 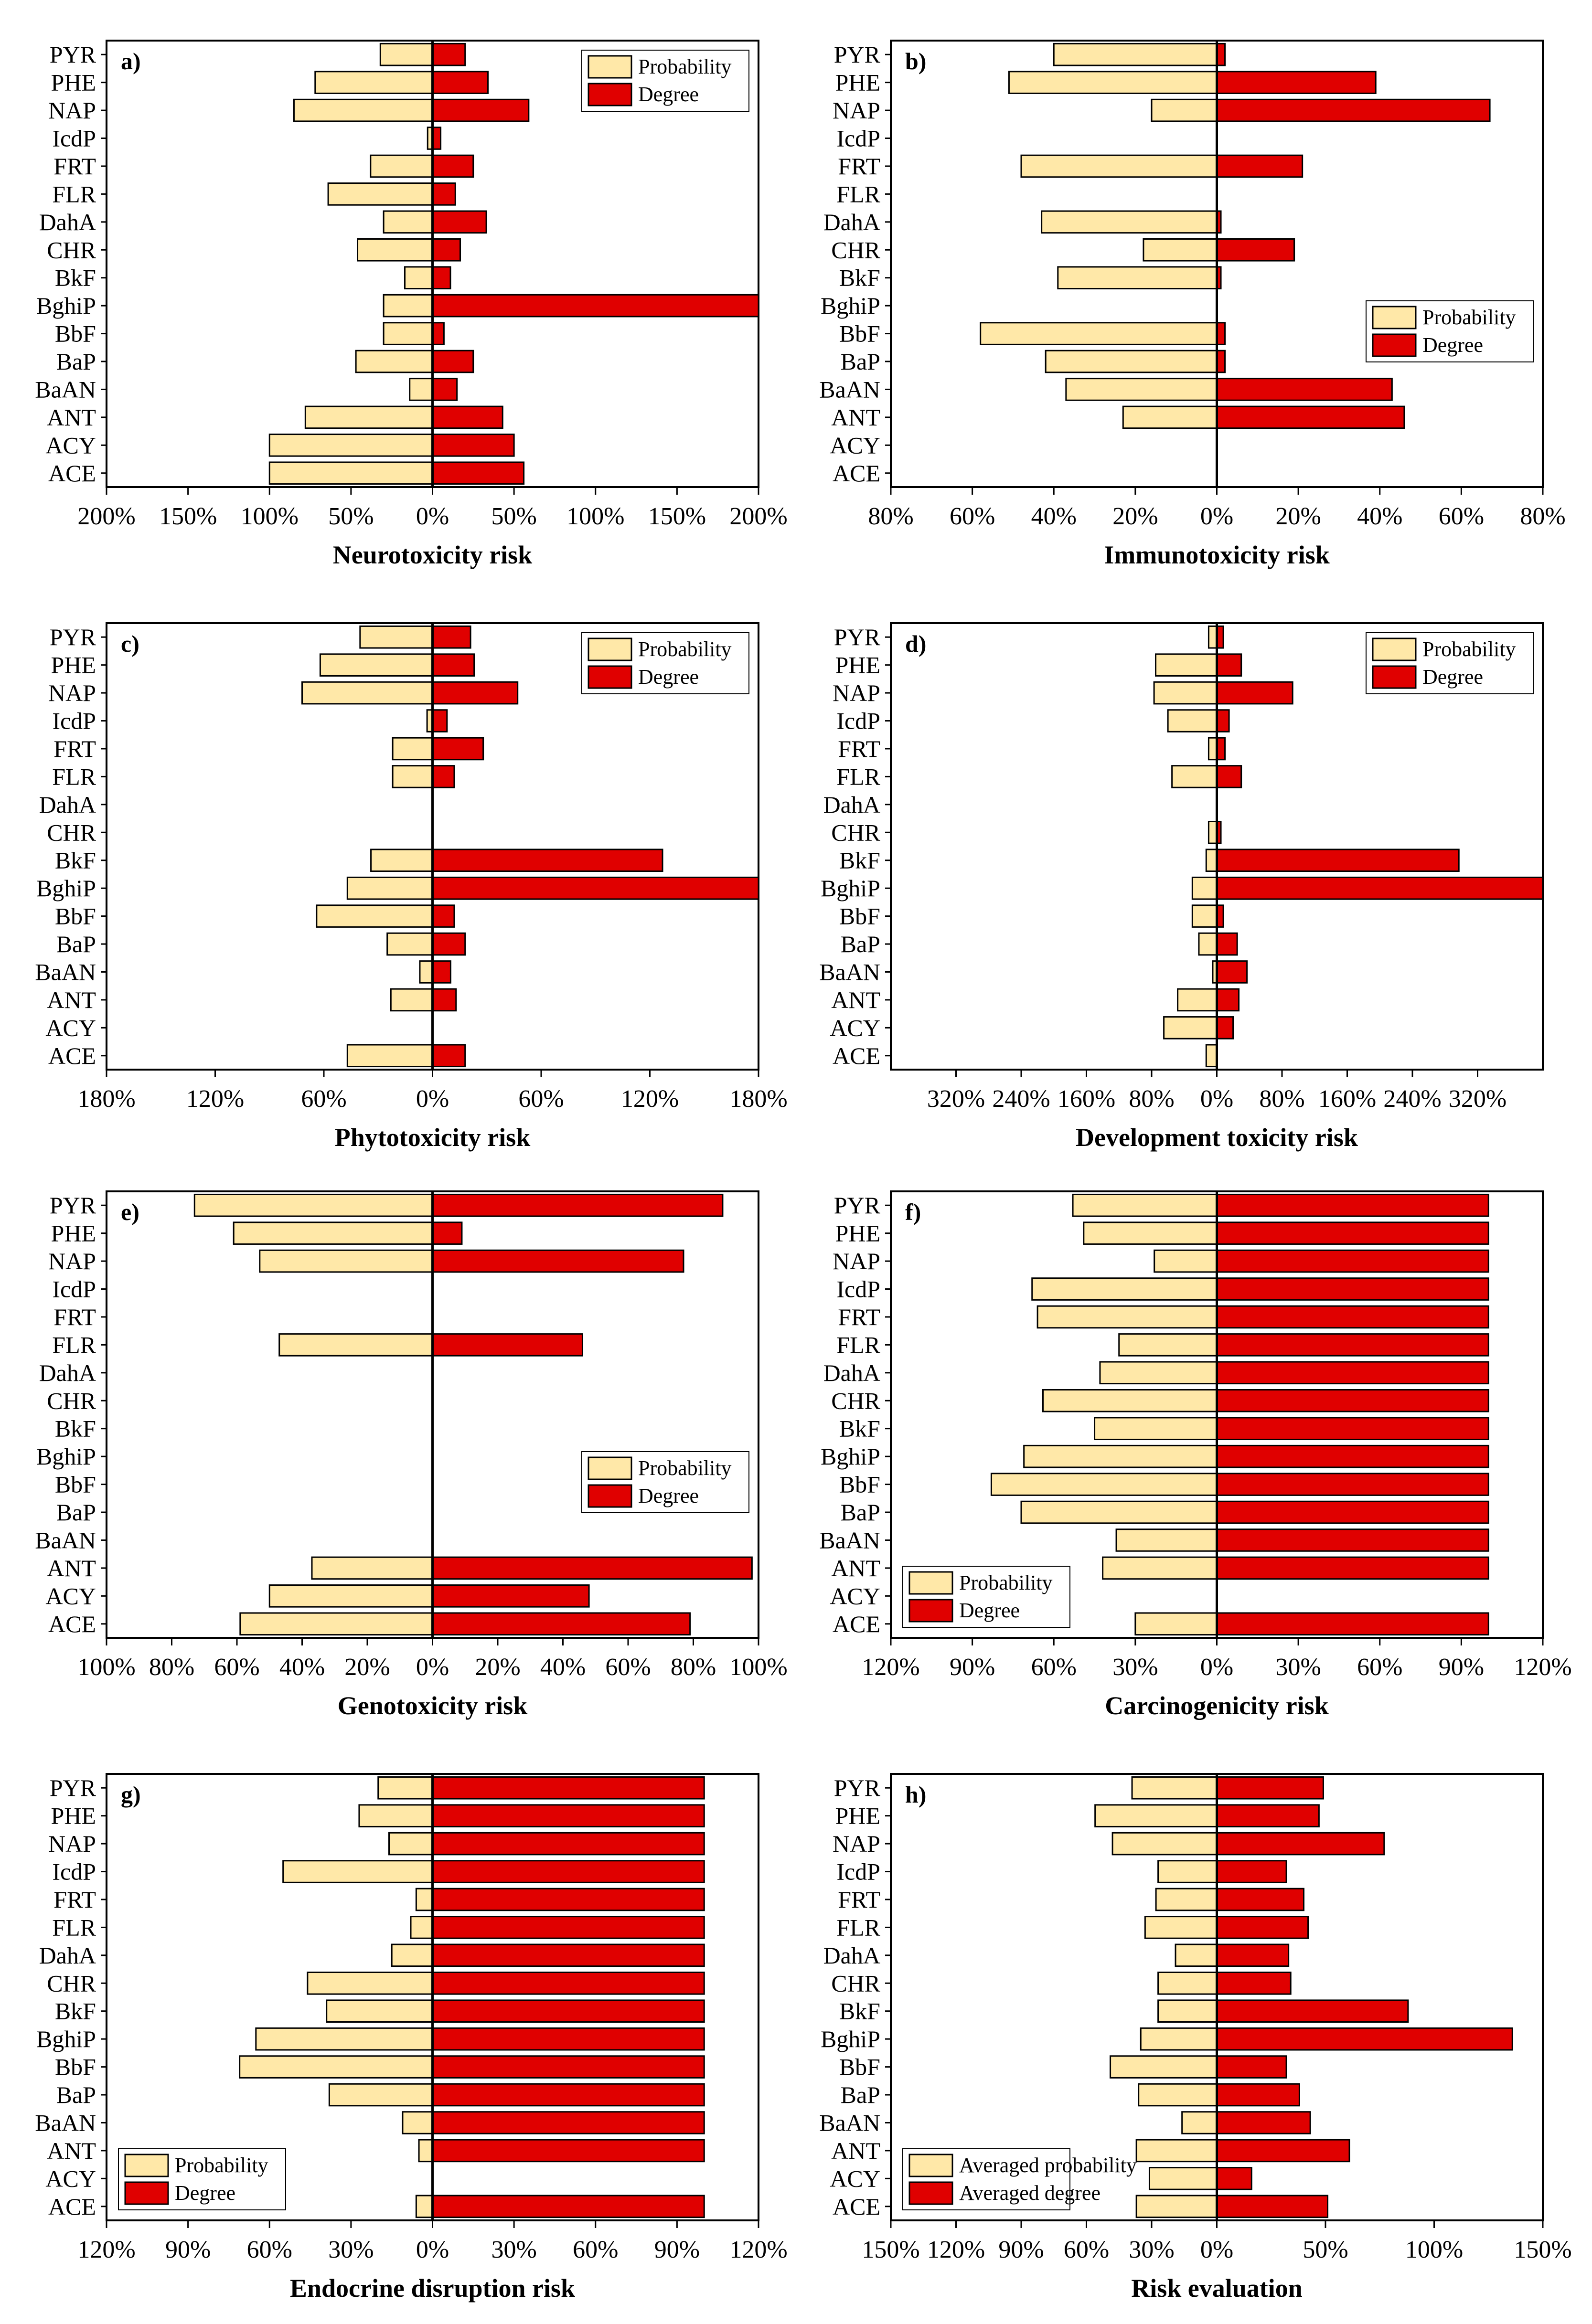 What do you see at coordinates (595, 306) in the screenshot?
I see `bar-degree-BghiP` at bounding box center [595, 306].